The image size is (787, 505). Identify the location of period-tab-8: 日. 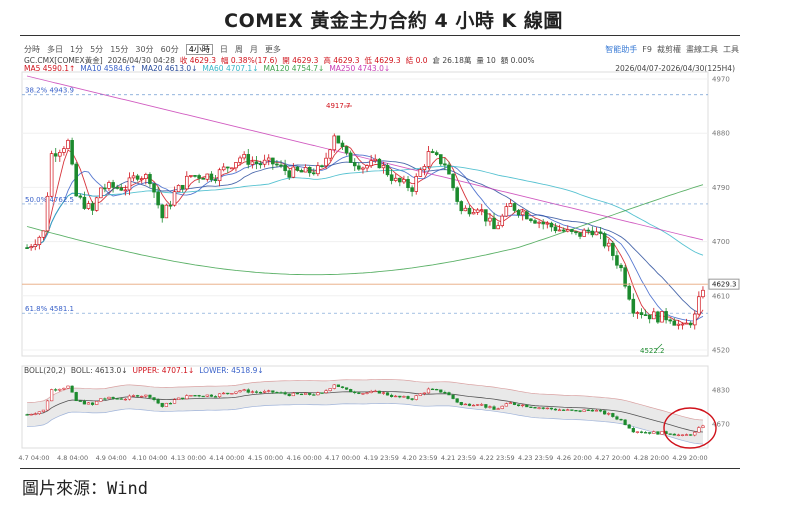
(223, 49).